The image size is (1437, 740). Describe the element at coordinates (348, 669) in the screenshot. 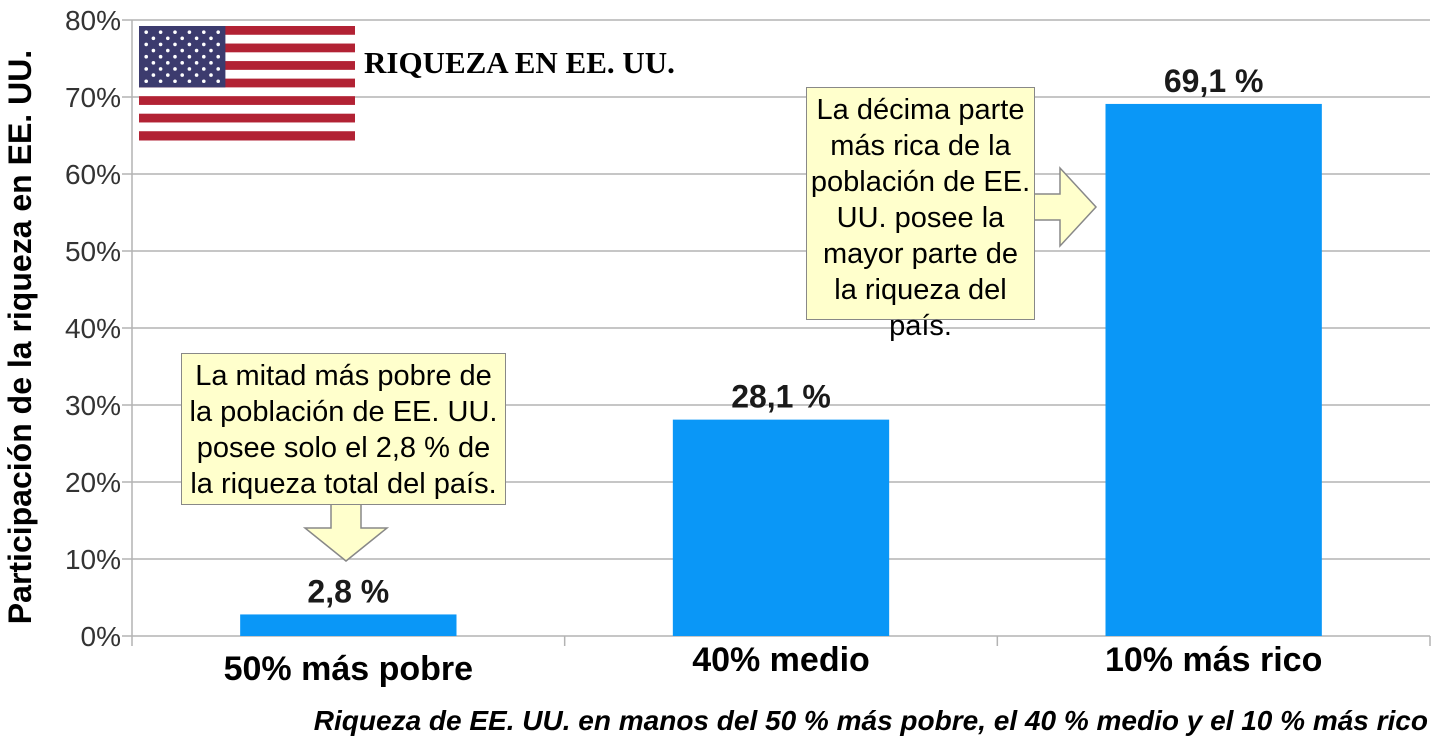

I see `category-label: 50% más pobre` at that location.